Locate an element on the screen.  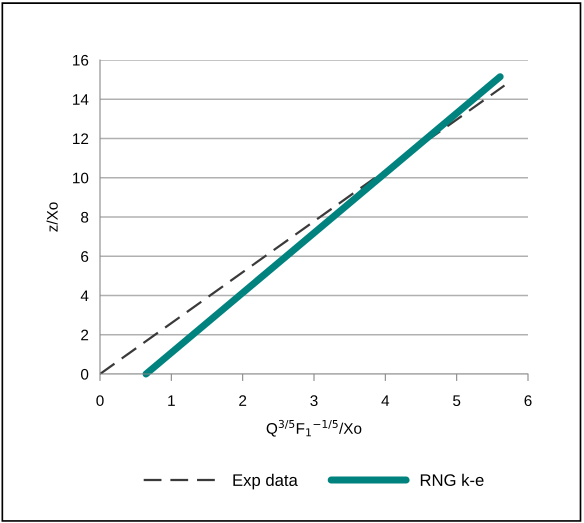
legend-label: Exp data is located at coordinates (265, 482).